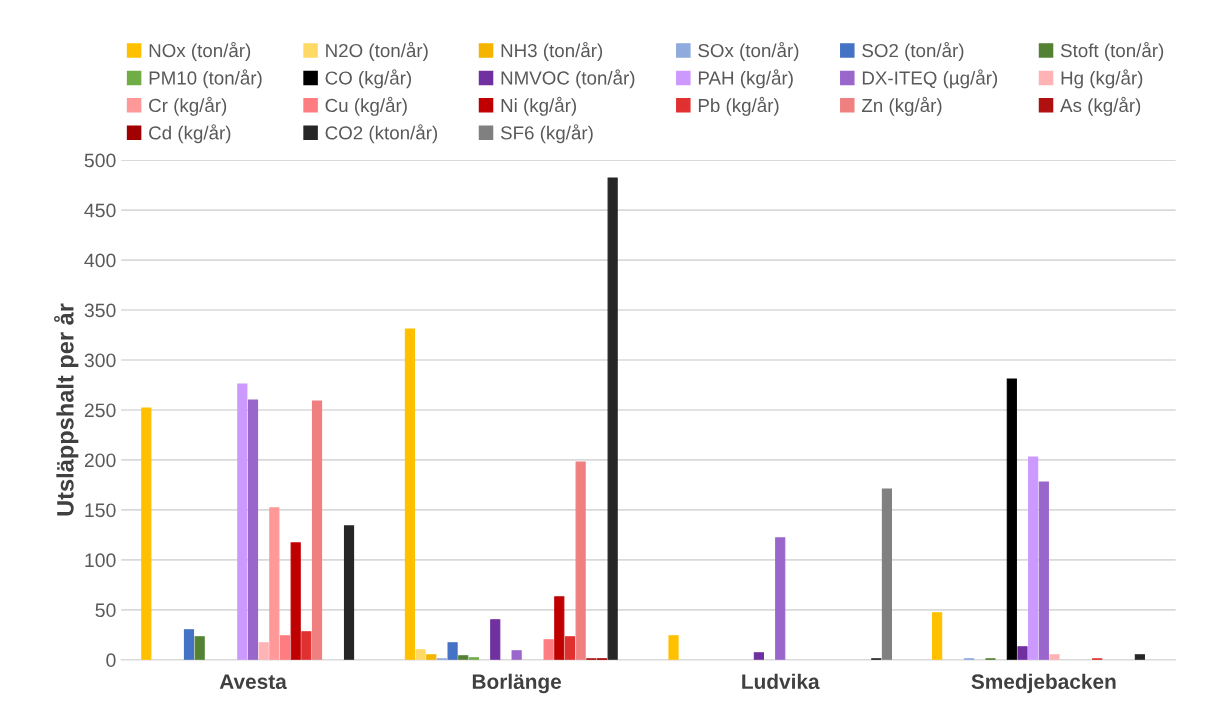  What do you see at coordinates (1043, 683) in the screenshot?
I see `x-tick-label: Smedjebacken` at bounding box center [1043, 683].